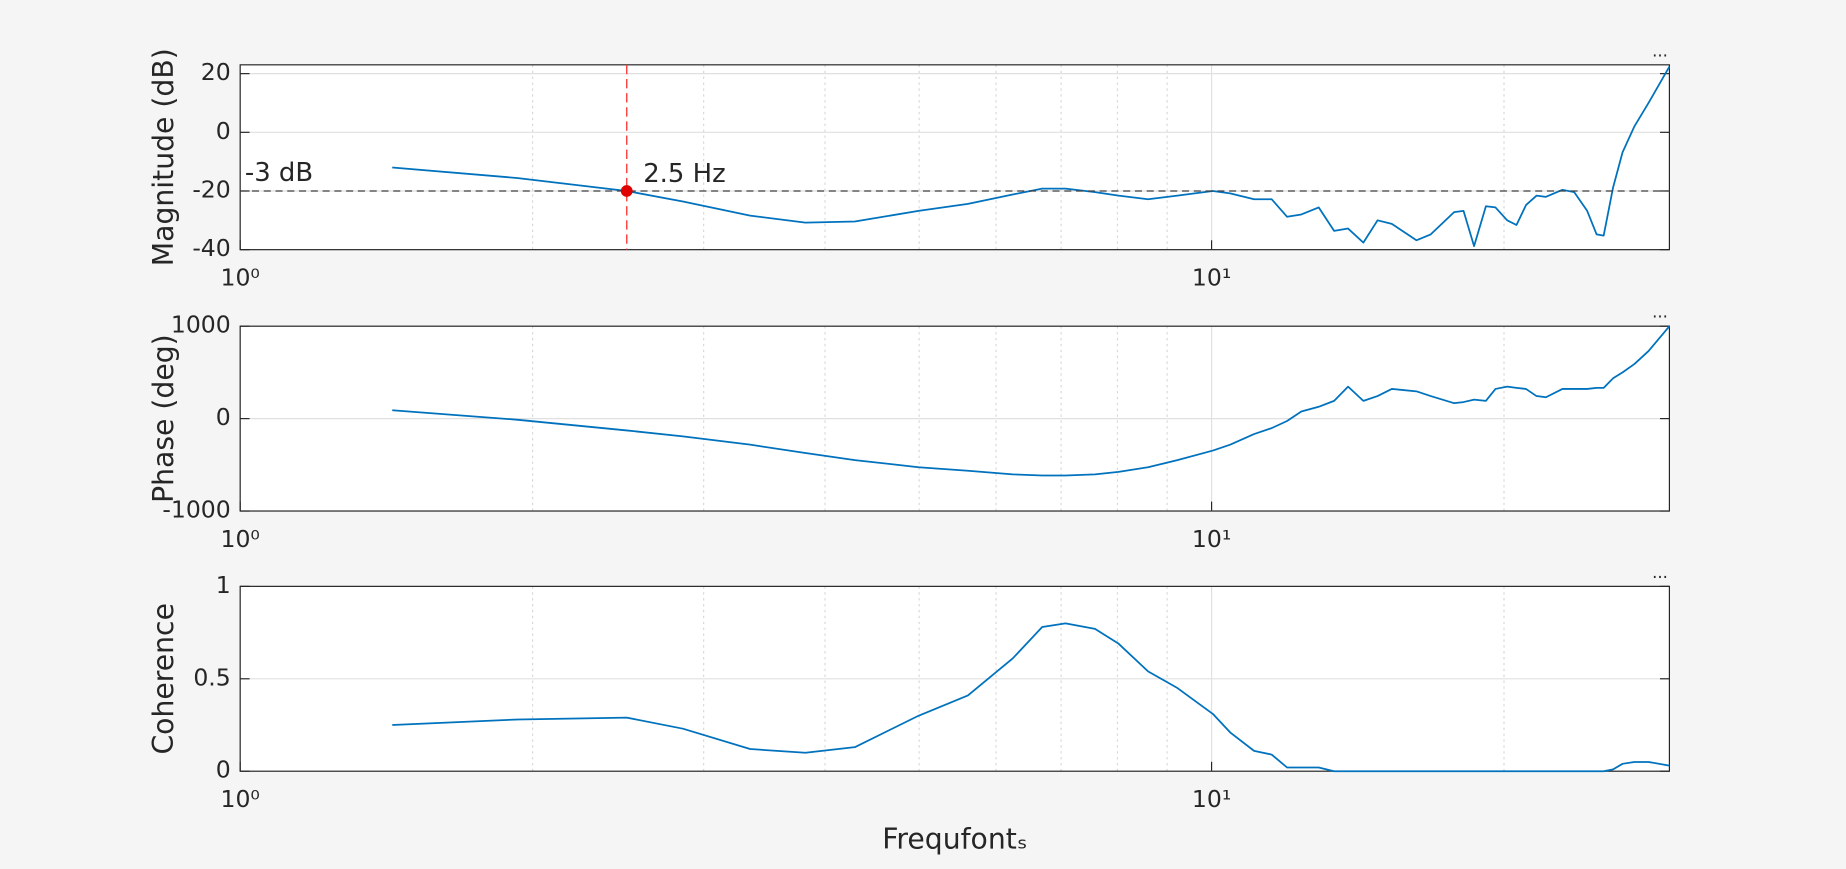  Describe the element at coordinates (196, 510) in the screenshot. I see `y-tick-label: -1000` at that location.